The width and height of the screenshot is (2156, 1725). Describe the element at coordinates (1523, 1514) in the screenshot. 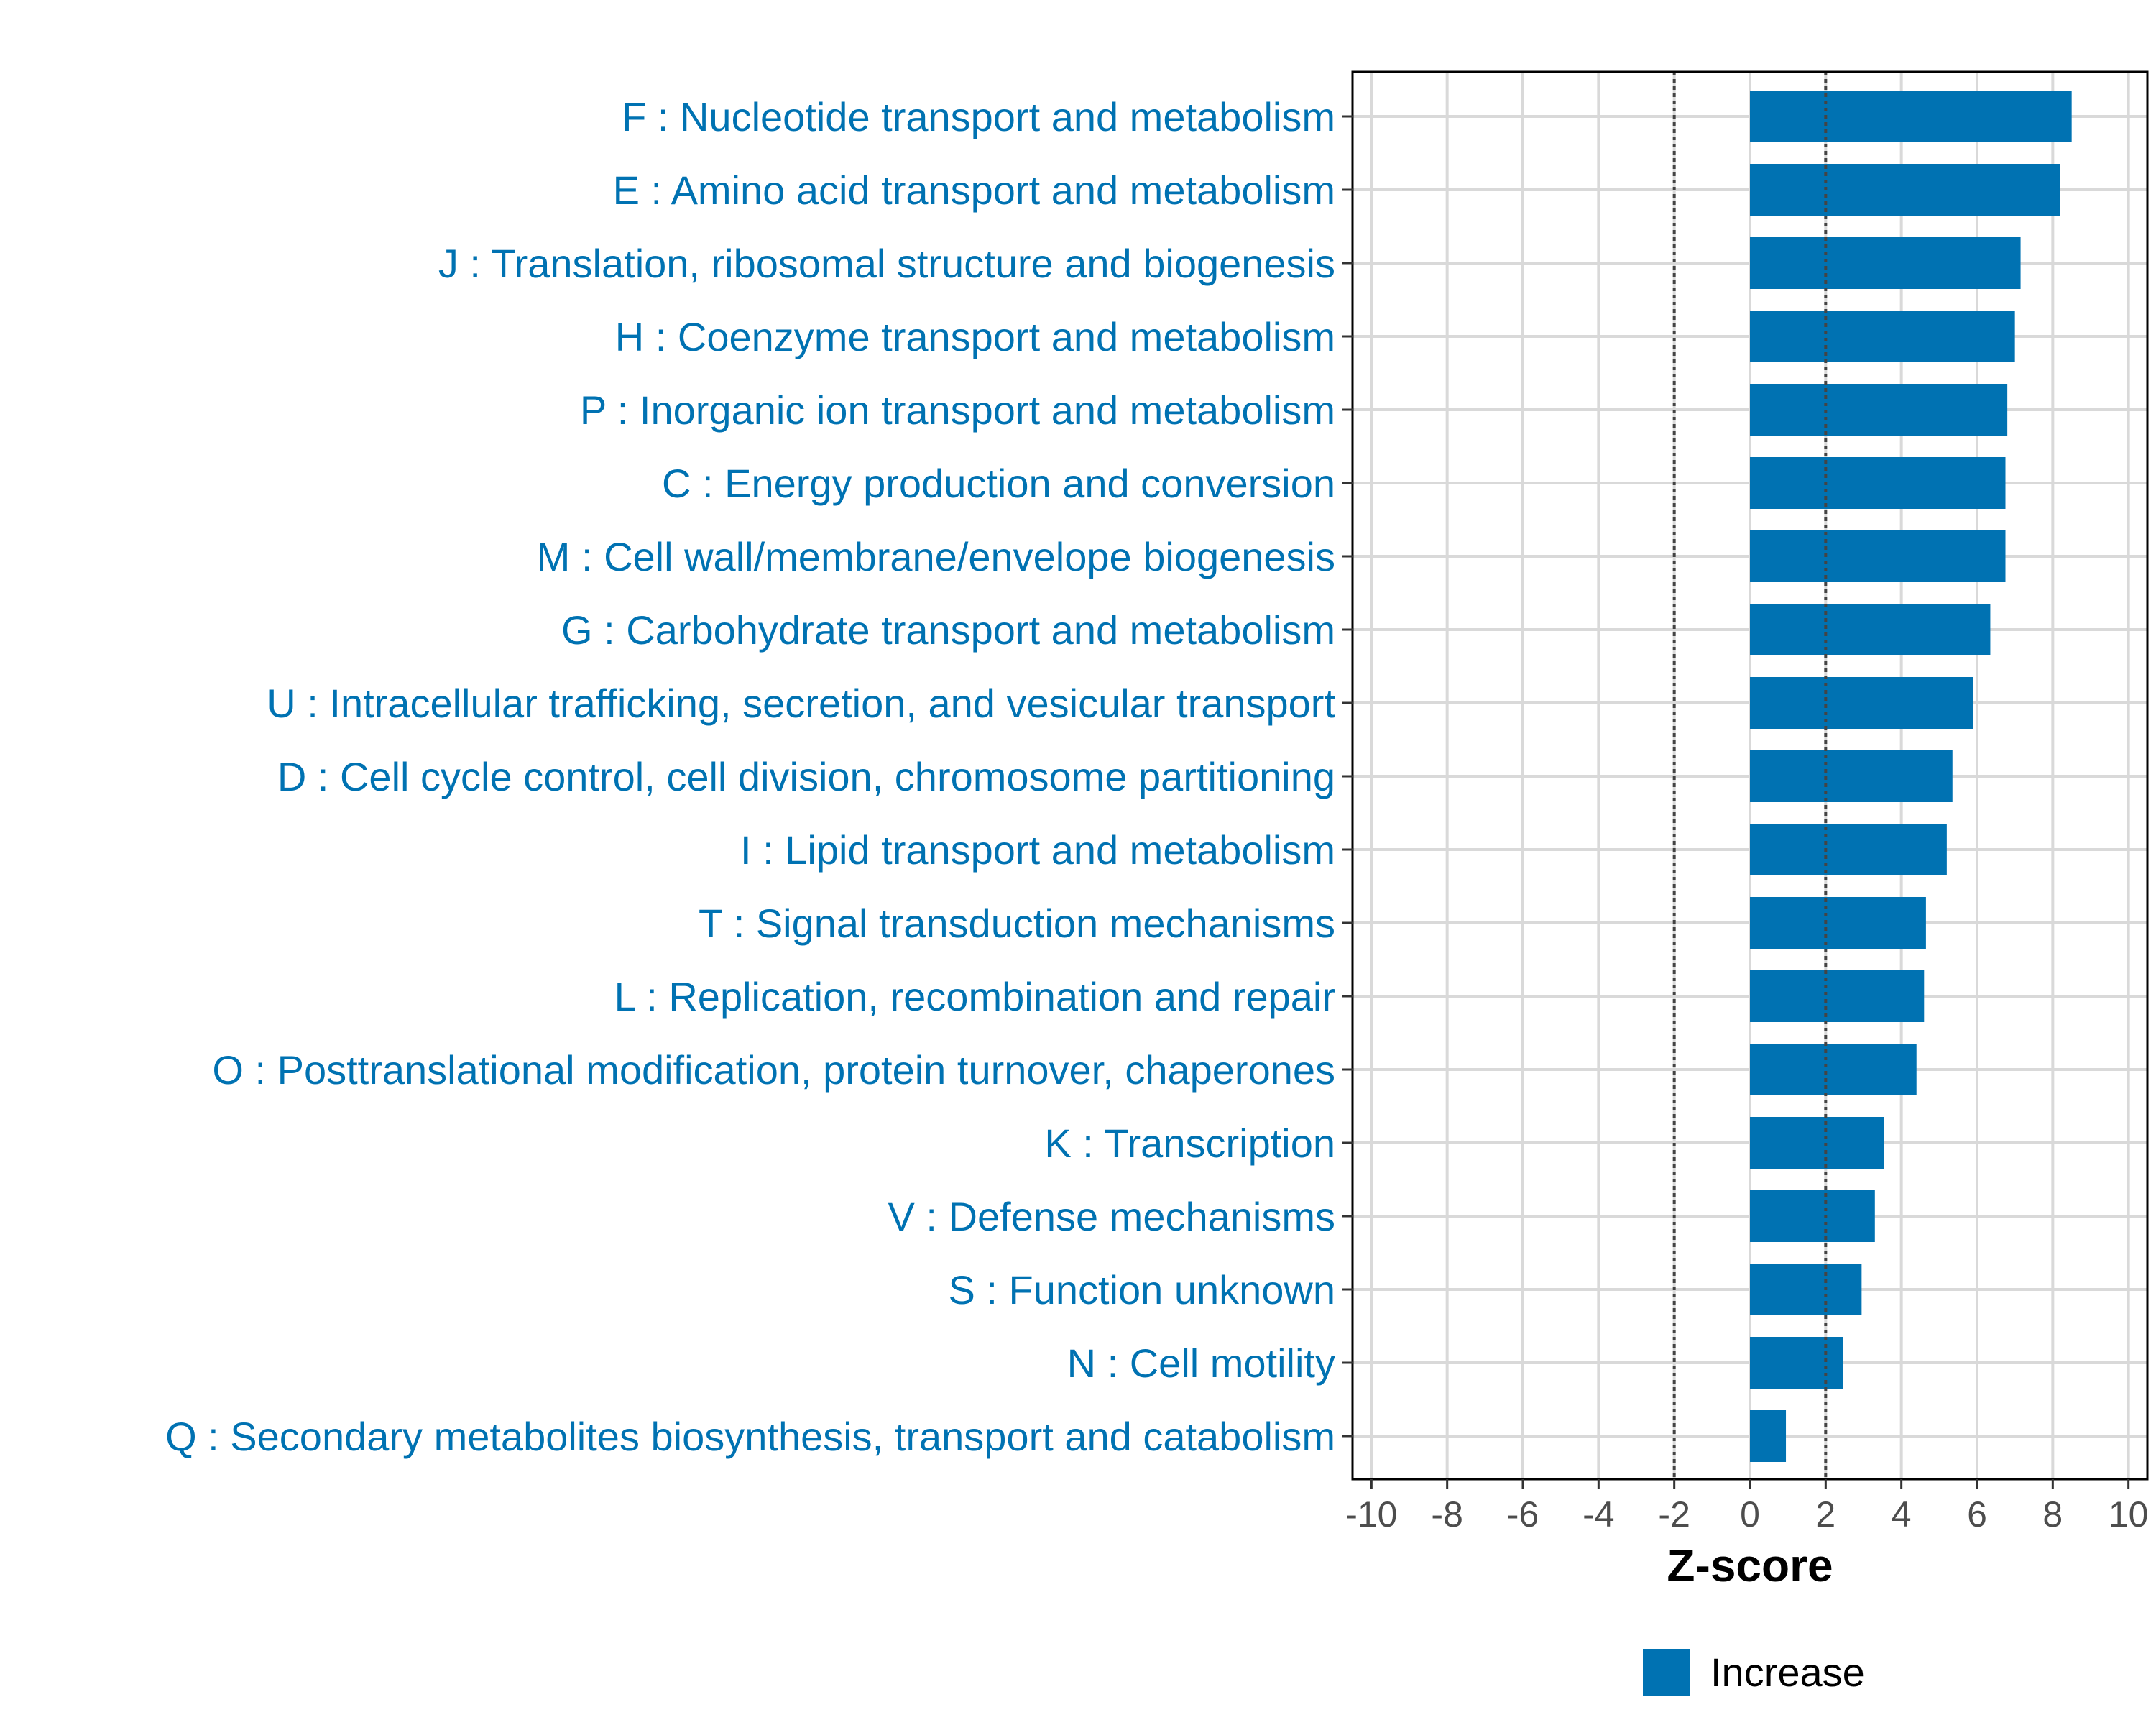

I see `x-tick-label: -6` at that location.